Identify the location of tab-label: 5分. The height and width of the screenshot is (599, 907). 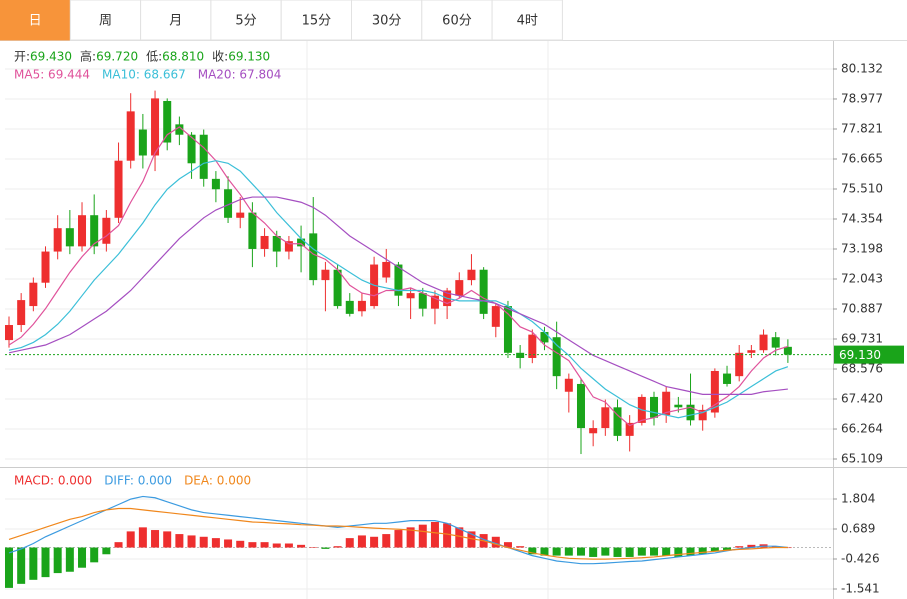
(245, 21).